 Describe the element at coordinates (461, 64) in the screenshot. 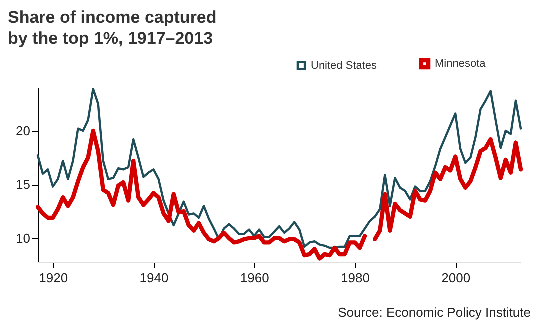

I see `legend-label: Minnesota` at that location.